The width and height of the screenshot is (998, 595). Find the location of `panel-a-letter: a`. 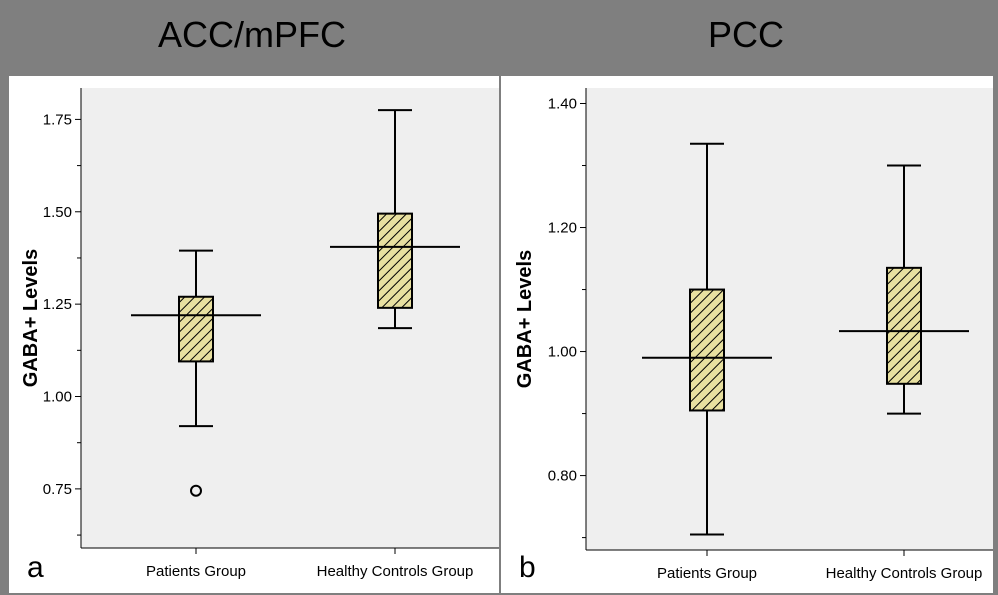

panel-a-letter: a is located at coordinates (35, 567).